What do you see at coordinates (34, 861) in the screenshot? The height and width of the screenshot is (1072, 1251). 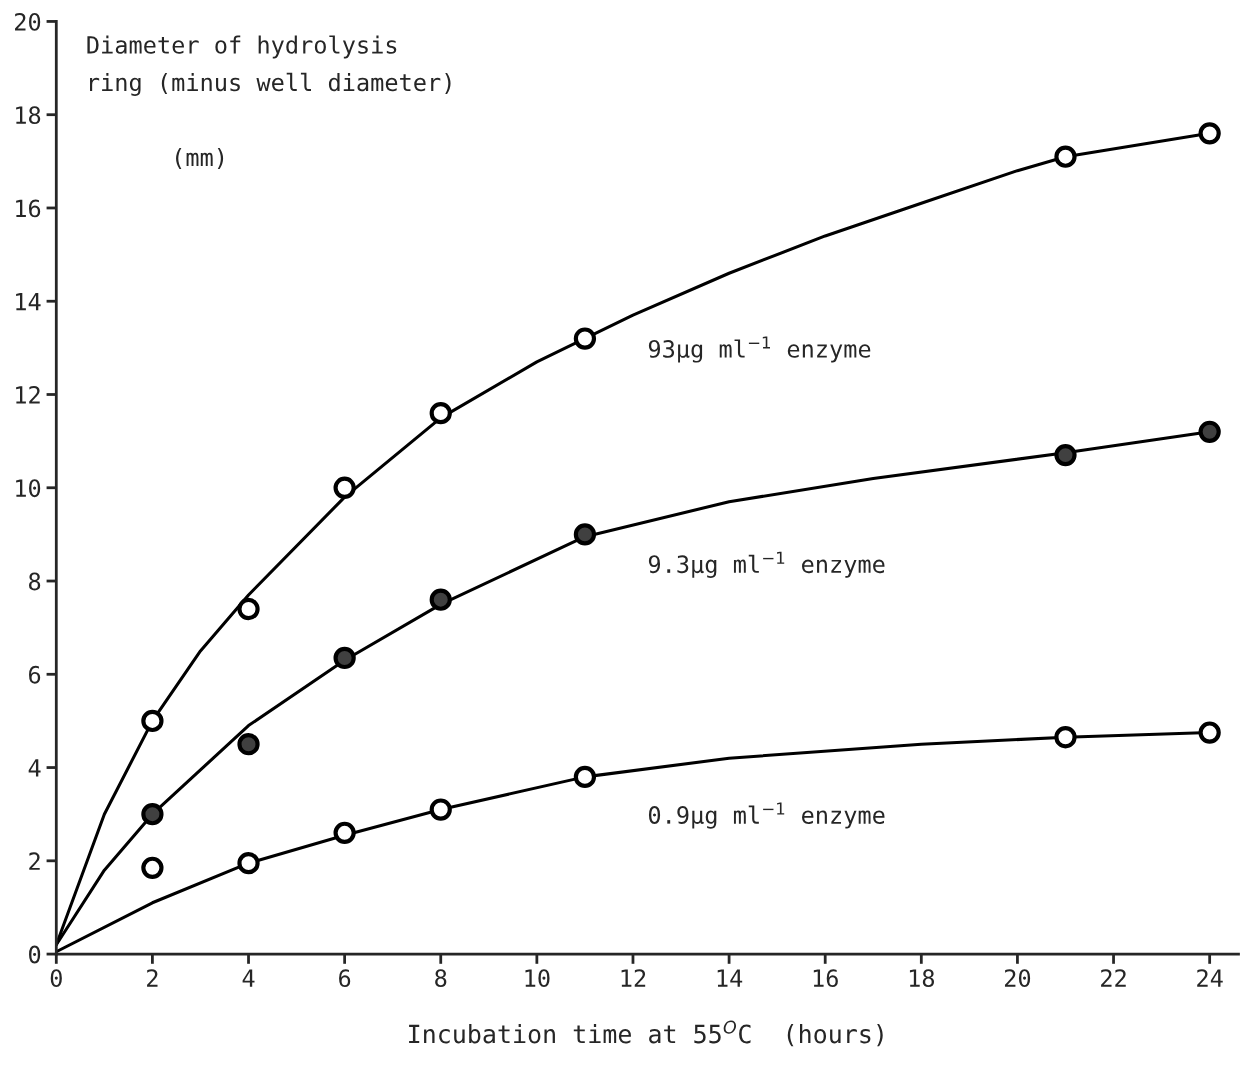 I see `y-tick-label: 2` at bounding box center [34, 861].